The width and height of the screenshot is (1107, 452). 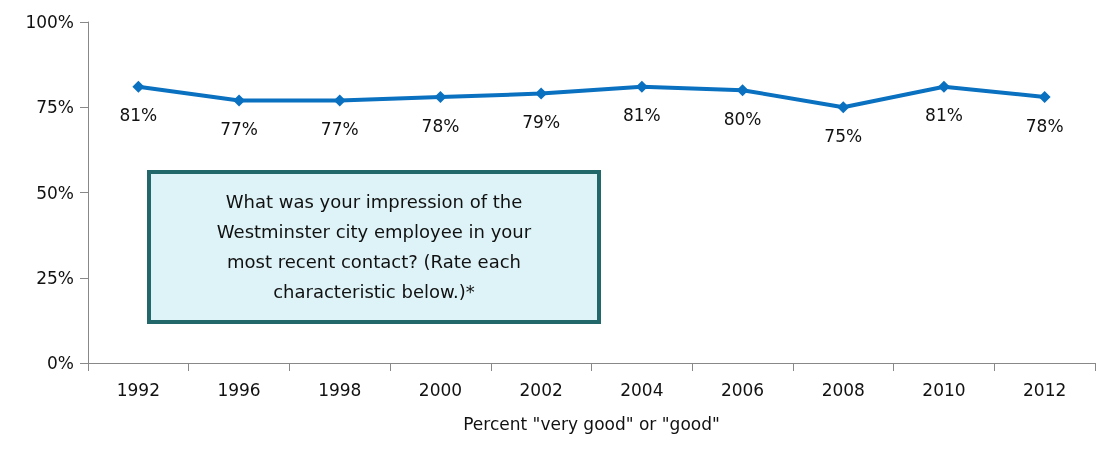 What do you see at coordinates (541, 122) in the screenshot?
I see `data-label: 79%` at bounding box center [541, 122].